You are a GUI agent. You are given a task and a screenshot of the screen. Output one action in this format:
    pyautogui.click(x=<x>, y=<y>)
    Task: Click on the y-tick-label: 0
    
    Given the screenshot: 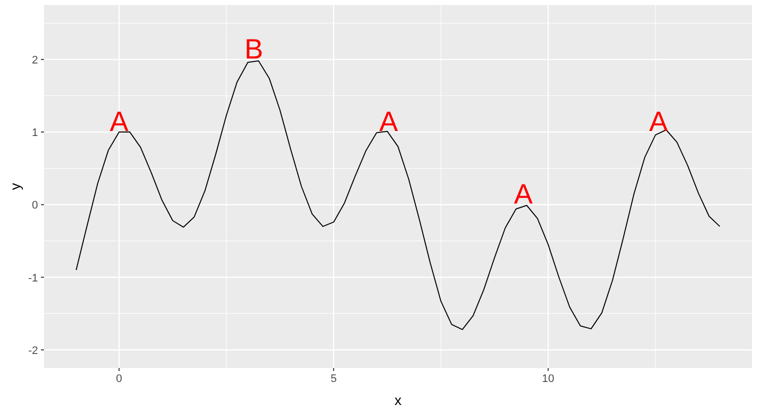 What is the action you would take?
    pyautogui.click(x=35, y=206)
    